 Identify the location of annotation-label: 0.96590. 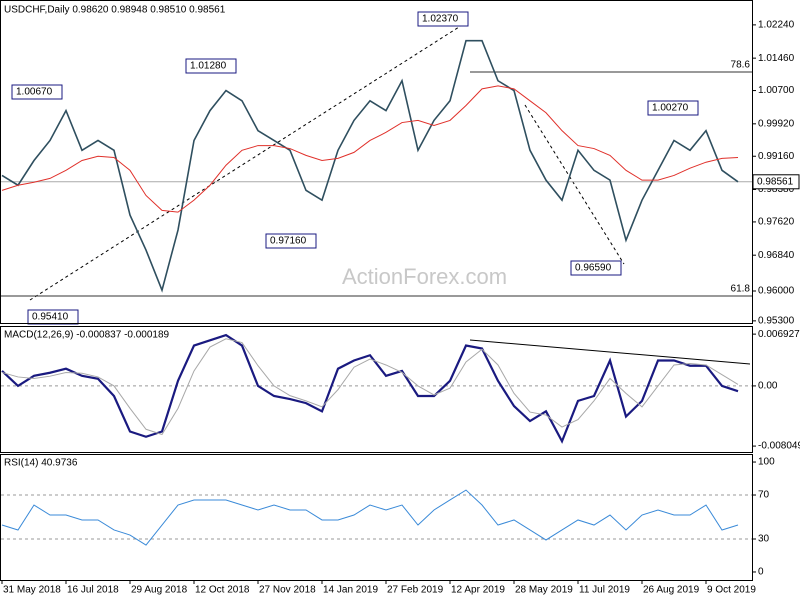
(593, 268).